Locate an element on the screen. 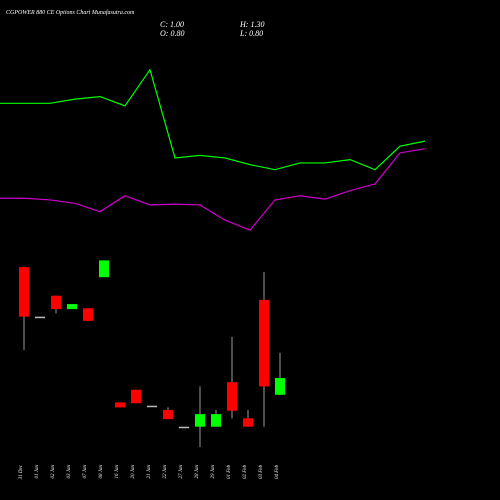  x-tick-label: 29 Jan is located at coordinates (213, 472).